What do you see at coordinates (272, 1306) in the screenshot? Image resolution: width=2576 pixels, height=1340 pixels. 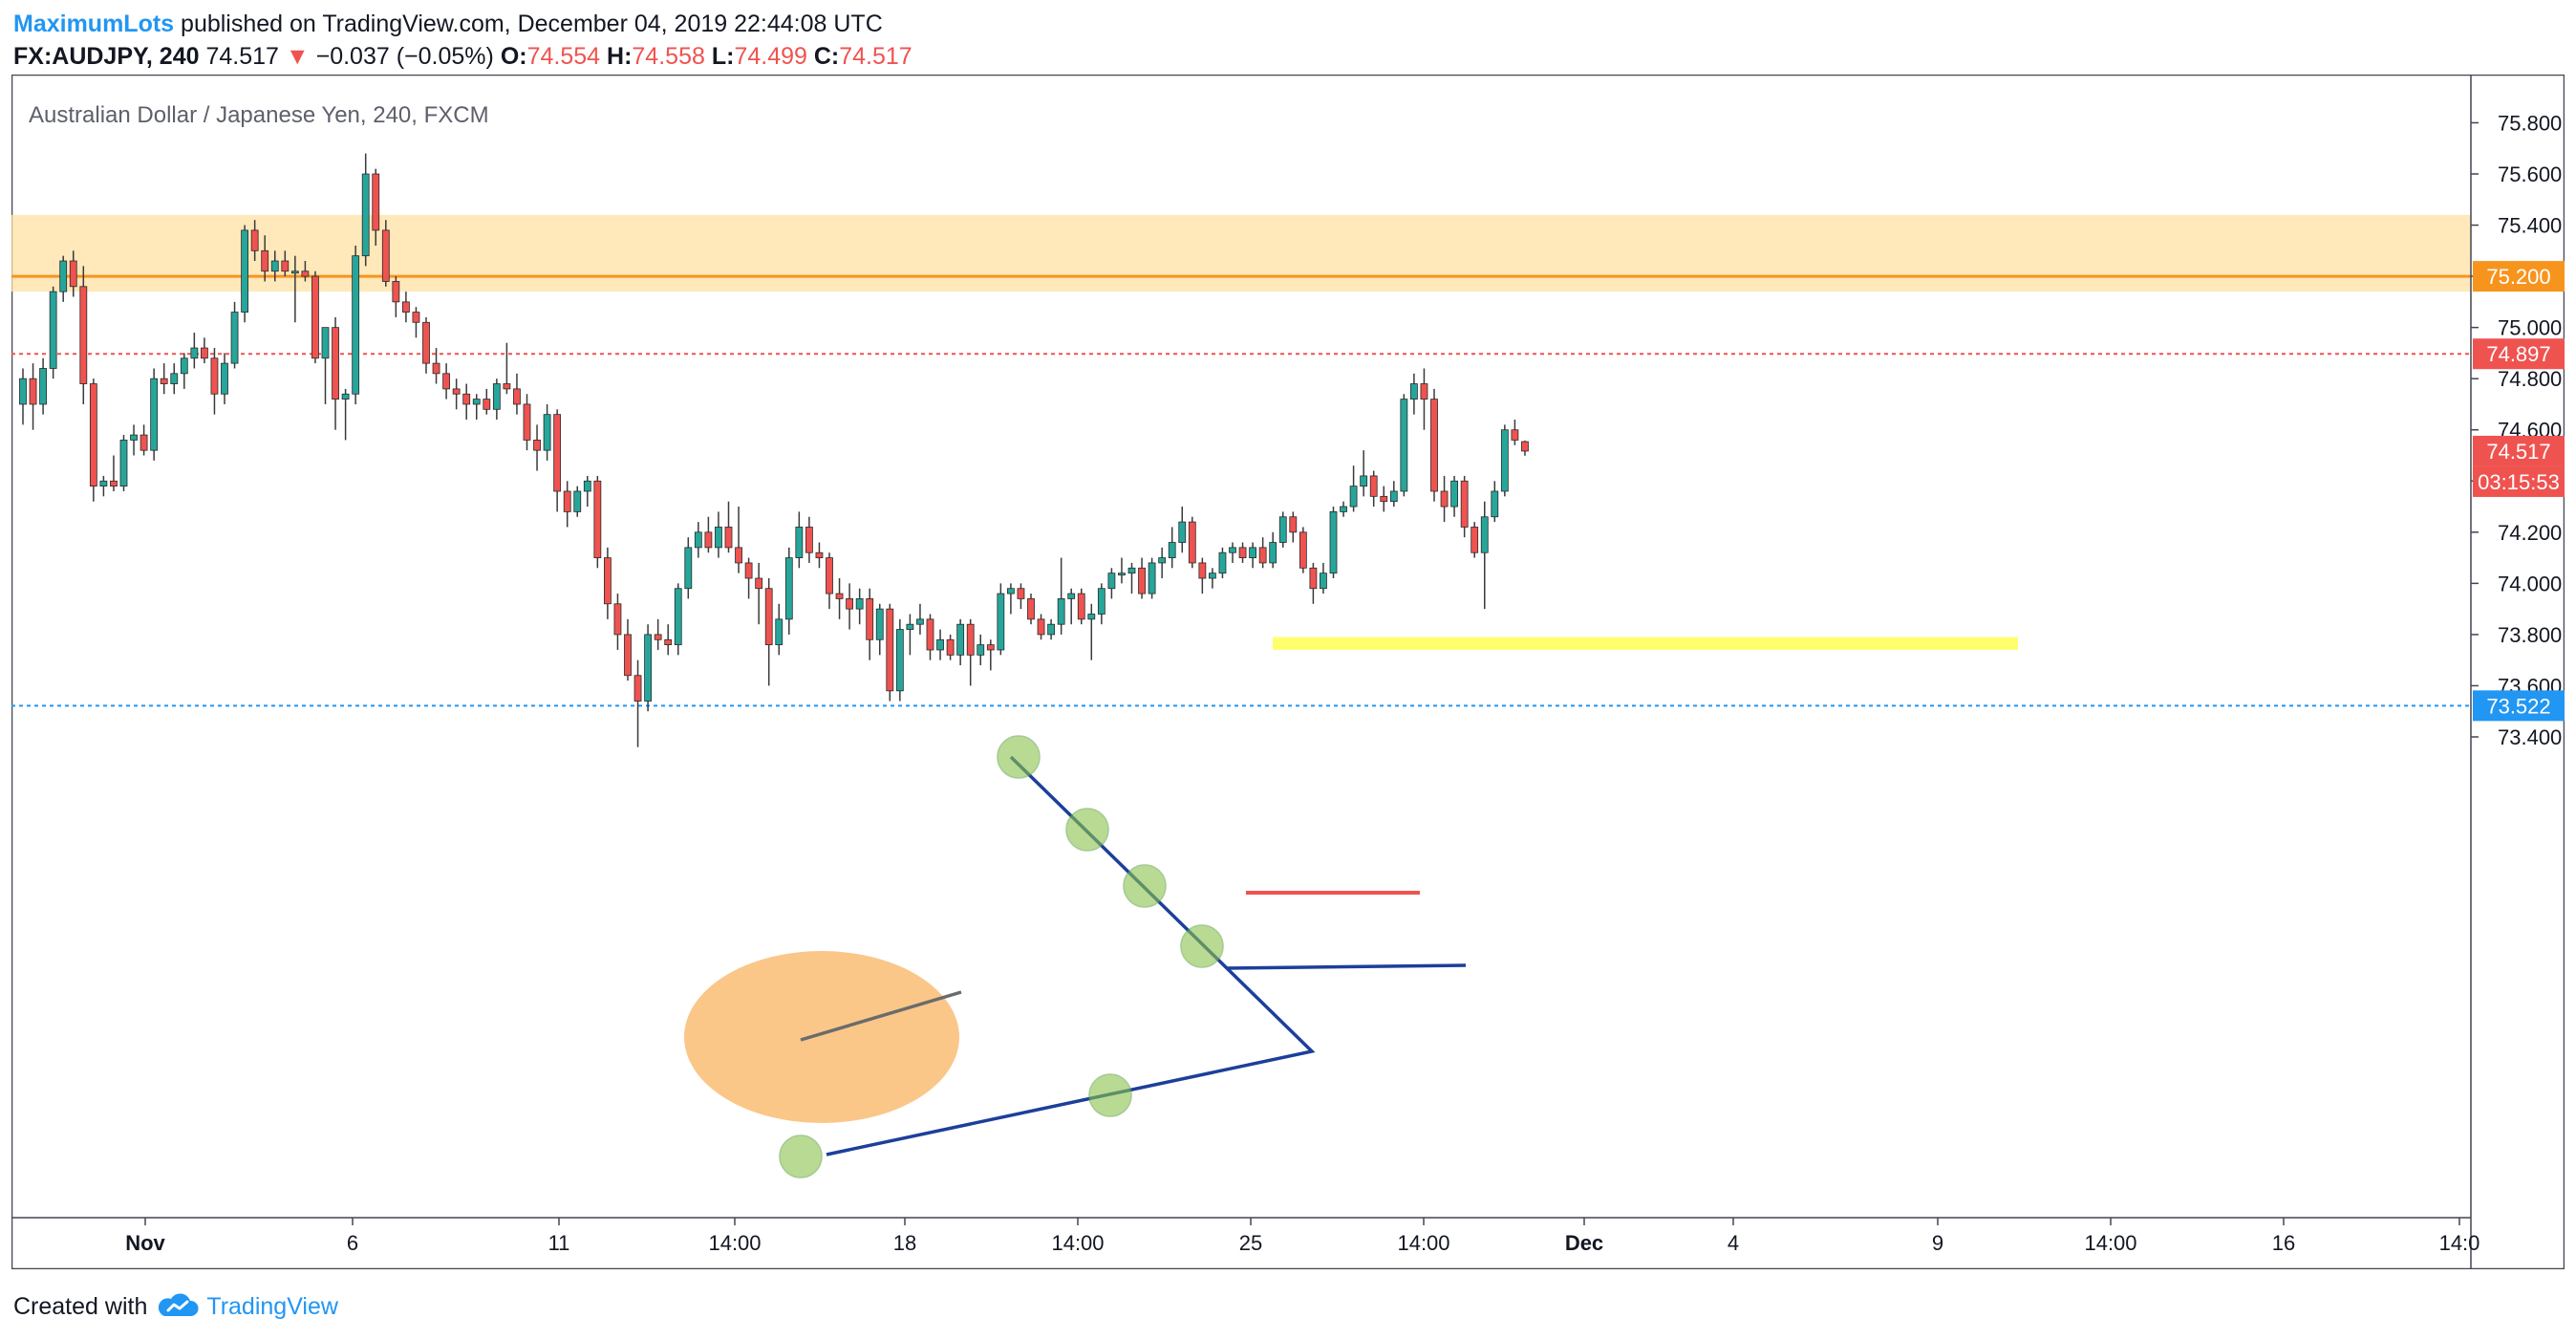 I see `brand-label: TradingView` at bounding box center [272, 1306].